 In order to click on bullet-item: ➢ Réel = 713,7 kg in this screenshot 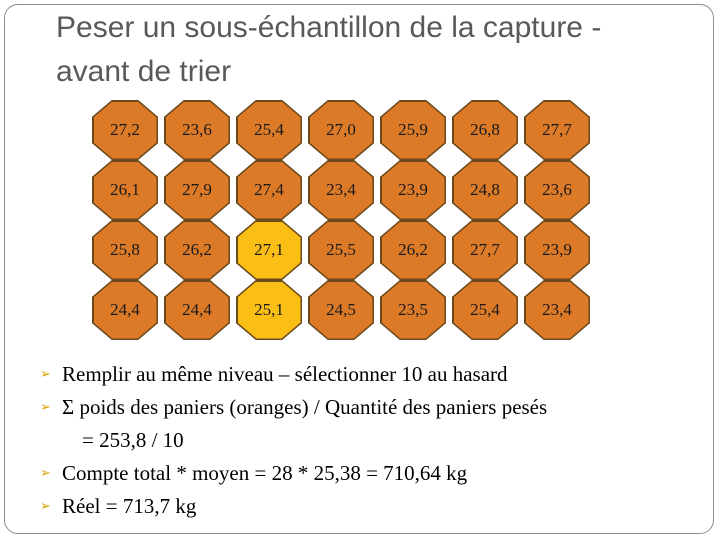, I will do `click(375, 506)`.